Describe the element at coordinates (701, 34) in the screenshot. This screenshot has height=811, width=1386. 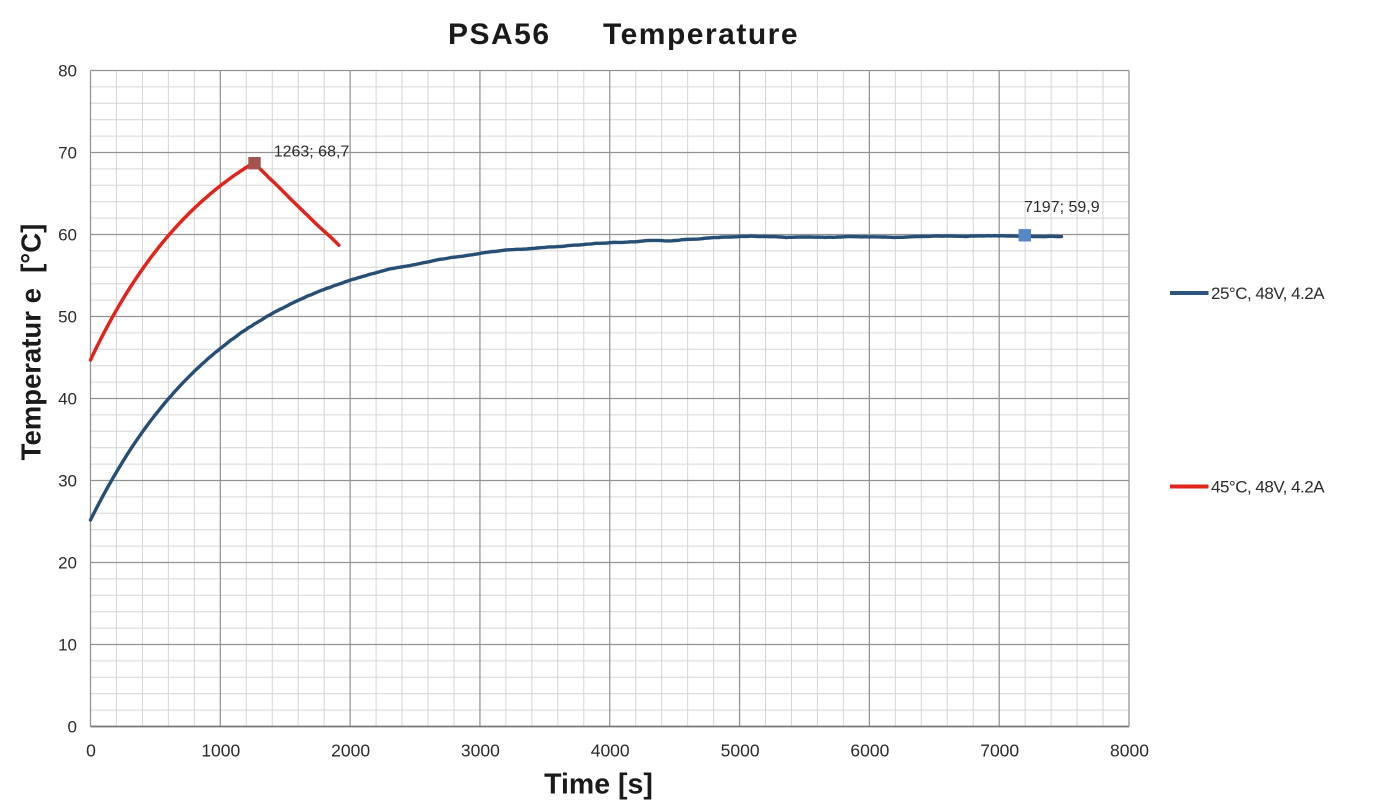
I see `svg-text: Temperature` at that location.